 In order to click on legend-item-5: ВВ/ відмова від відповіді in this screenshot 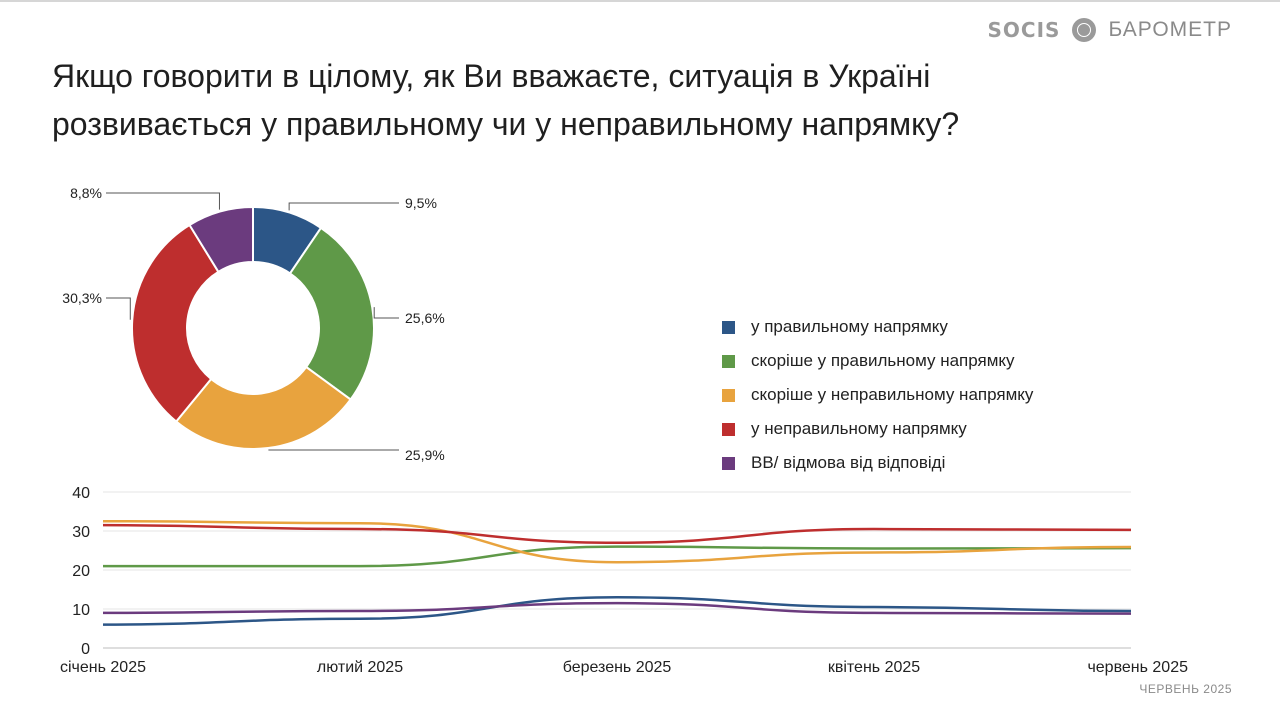, I will do `click(877, 463)`.